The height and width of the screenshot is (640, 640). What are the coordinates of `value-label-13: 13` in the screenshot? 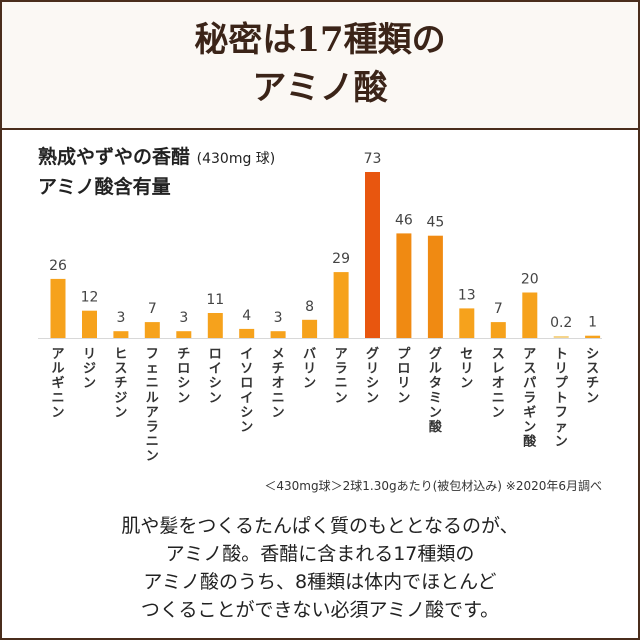 It's located at (467, 295).